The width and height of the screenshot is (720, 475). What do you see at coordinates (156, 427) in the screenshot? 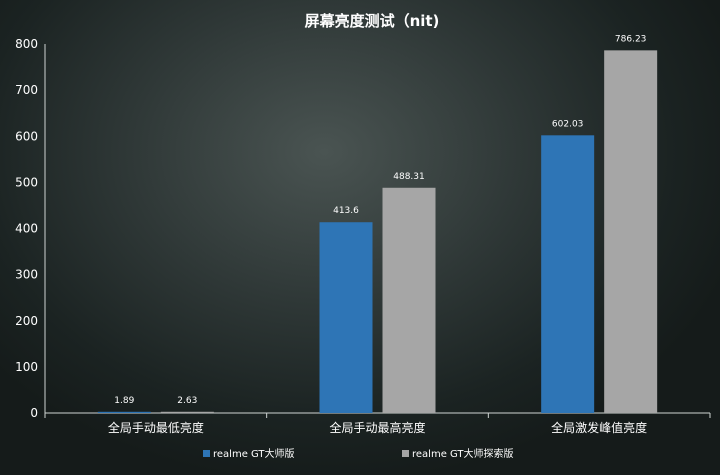
I see `category-label: 全局手动最低亮度` at bounding box center [156, 427].